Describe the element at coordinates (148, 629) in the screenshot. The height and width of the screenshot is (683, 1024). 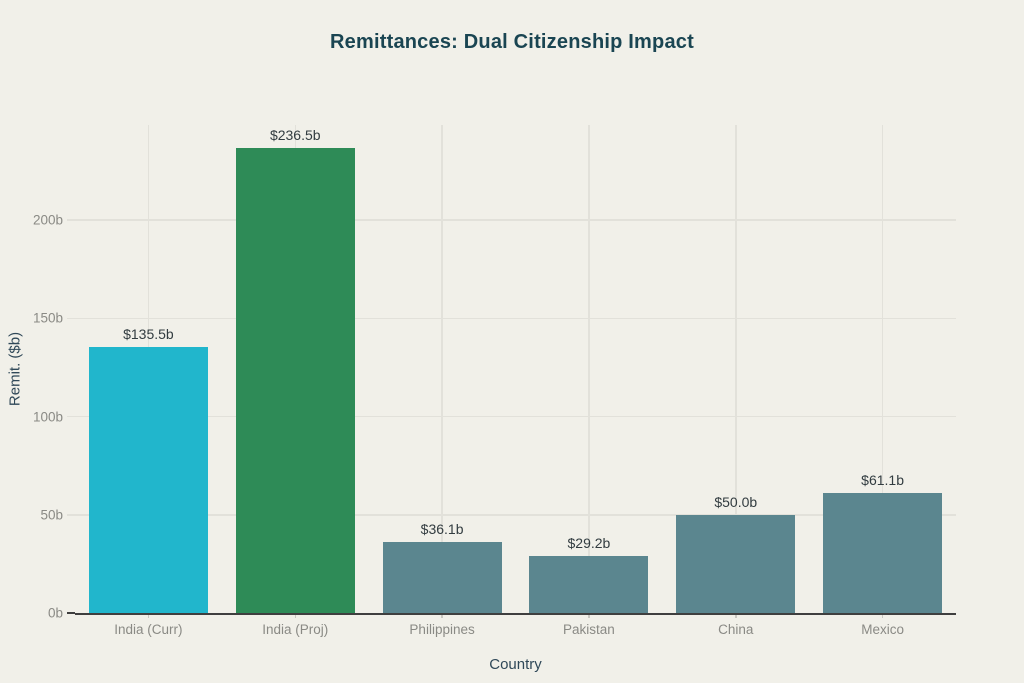
I see `x-tick-label: India (Curr)` at that location.